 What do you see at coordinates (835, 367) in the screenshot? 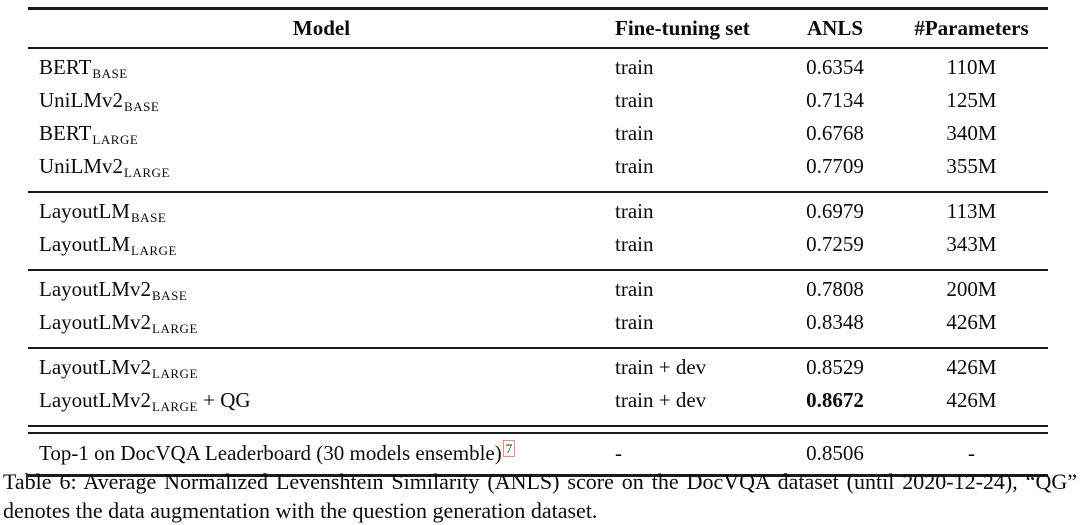
I see `anls-cell: 0.8529` at bounding box center [835, 367].